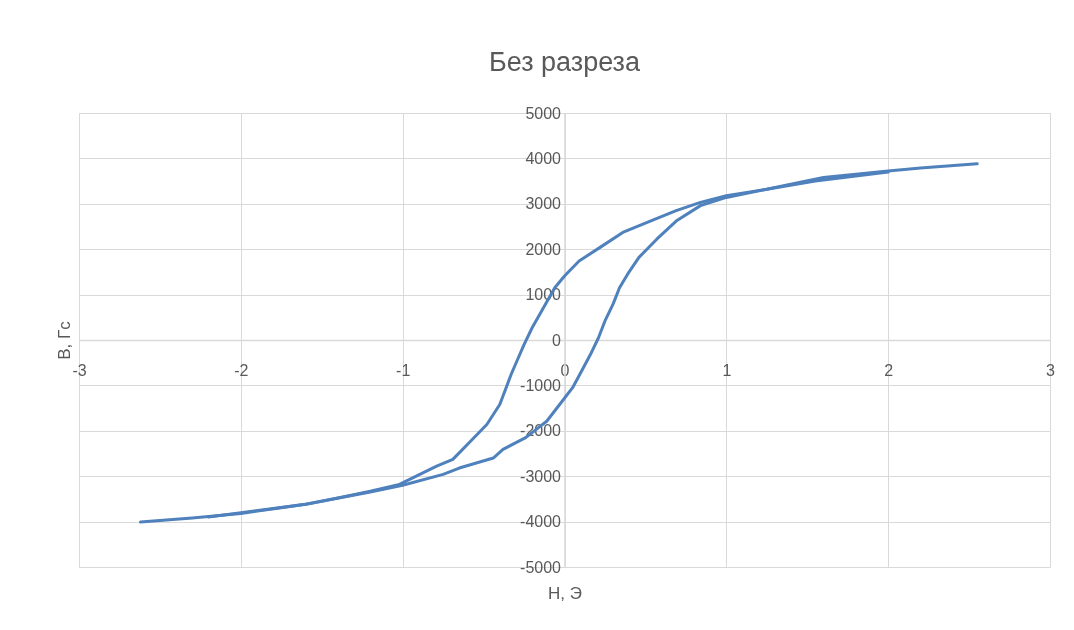 This screenshot has height=630, width=1074. I want to click on x-tick-label: -3, so click(79, 370).